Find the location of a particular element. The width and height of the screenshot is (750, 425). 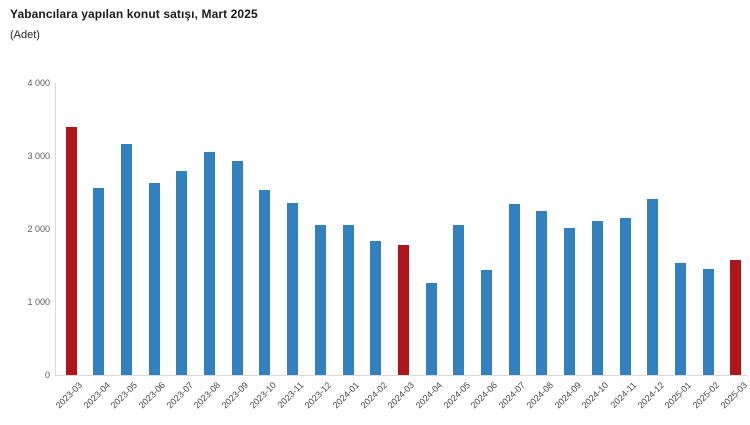

y-axis-tick-label: 3 000 is located at coordinates (38, 156).